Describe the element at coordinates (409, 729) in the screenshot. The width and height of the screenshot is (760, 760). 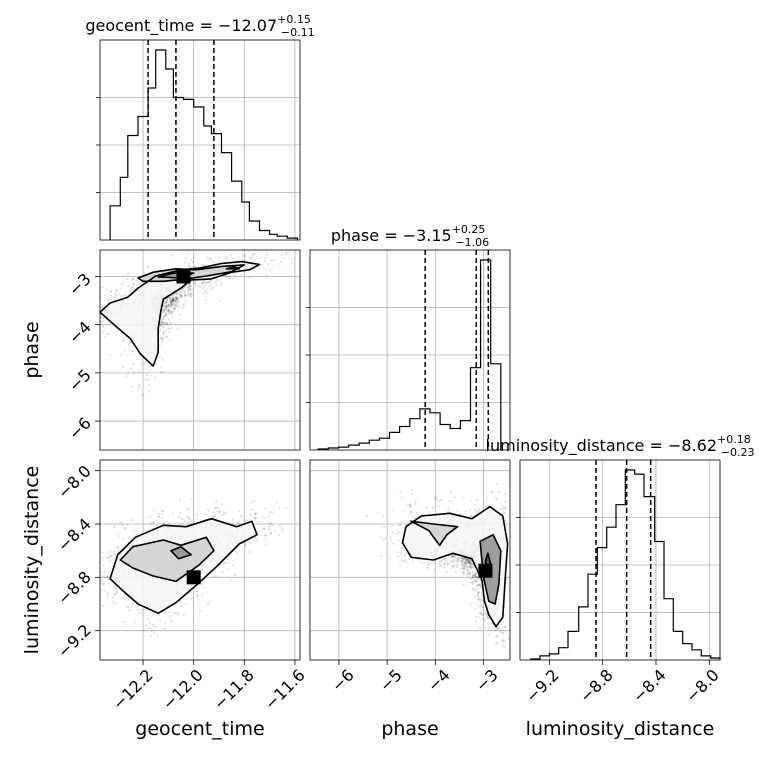
I see `xlabel-phase: phase` at that location.